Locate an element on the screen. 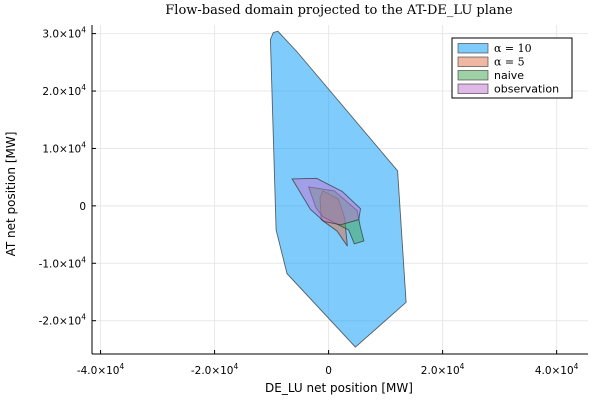 This screenshot has width=600, height=400. y-tick-label: -2.0×10⁴ is located at coordinates (63, 320).